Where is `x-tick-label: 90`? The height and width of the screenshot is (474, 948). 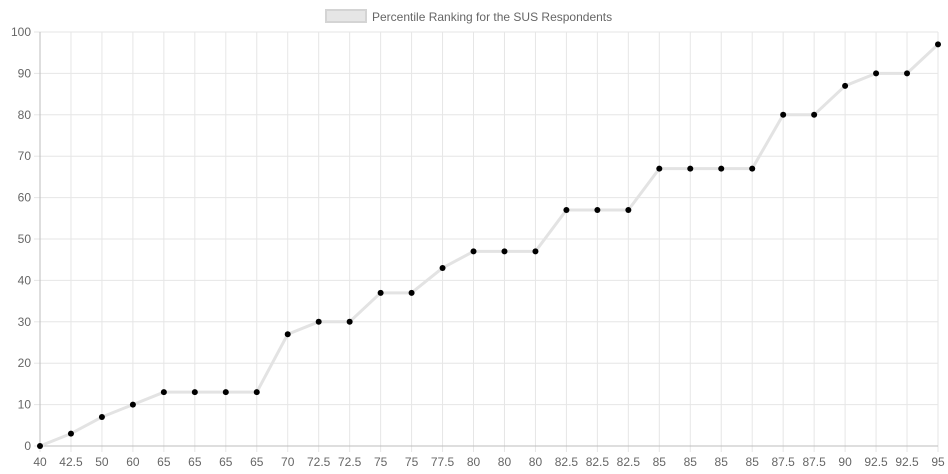
x-tick-label: 90 is located at coordinates (845, 462).